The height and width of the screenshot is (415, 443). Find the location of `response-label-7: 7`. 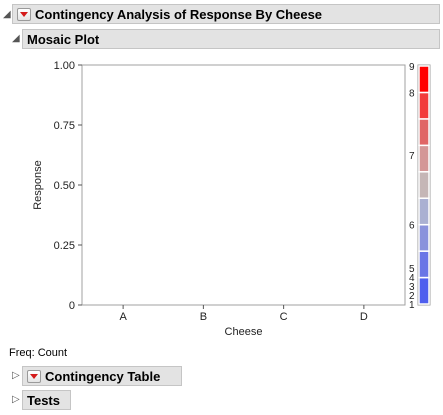

response-label-7: 7 is located at coordinates (412, 156).